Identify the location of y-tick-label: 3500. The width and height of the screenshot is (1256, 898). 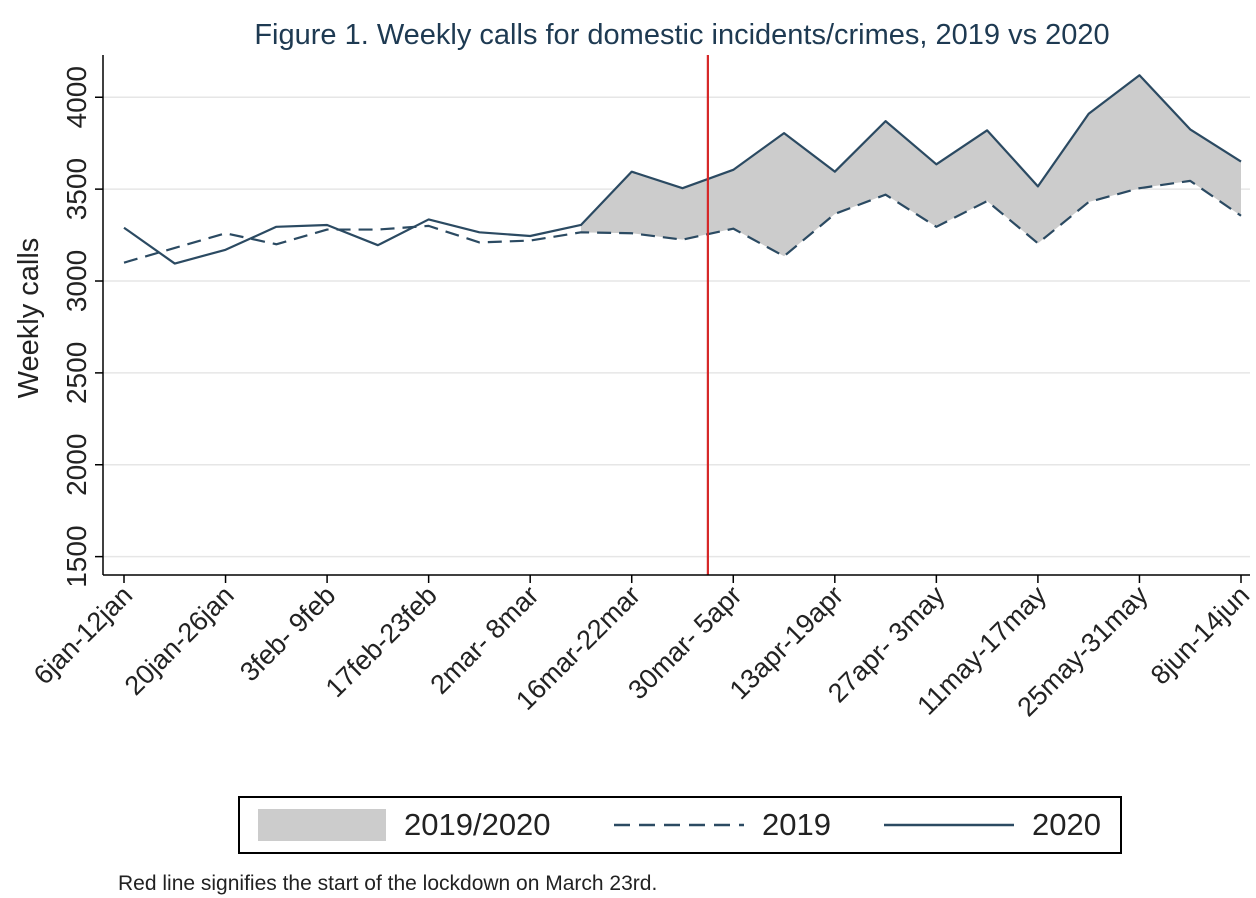
(76, 189).